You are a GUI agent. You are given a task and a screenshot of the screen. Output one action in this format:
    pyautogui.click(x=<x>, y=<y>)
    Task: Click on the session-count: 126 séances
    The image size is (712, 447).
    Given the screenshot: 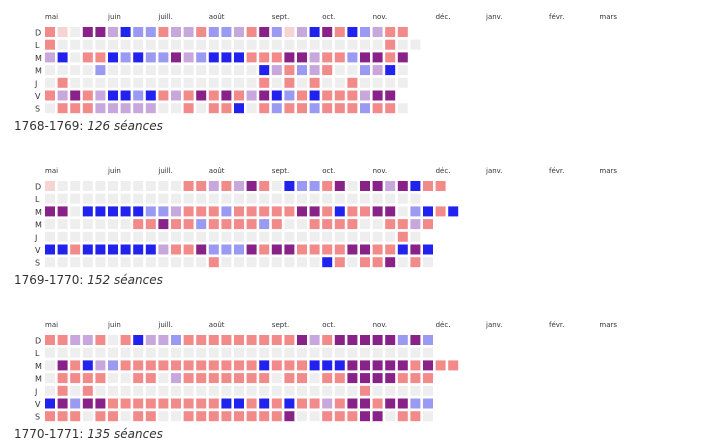 What is the action you would take?
    pyautogui.click(x=125, y=126)
    